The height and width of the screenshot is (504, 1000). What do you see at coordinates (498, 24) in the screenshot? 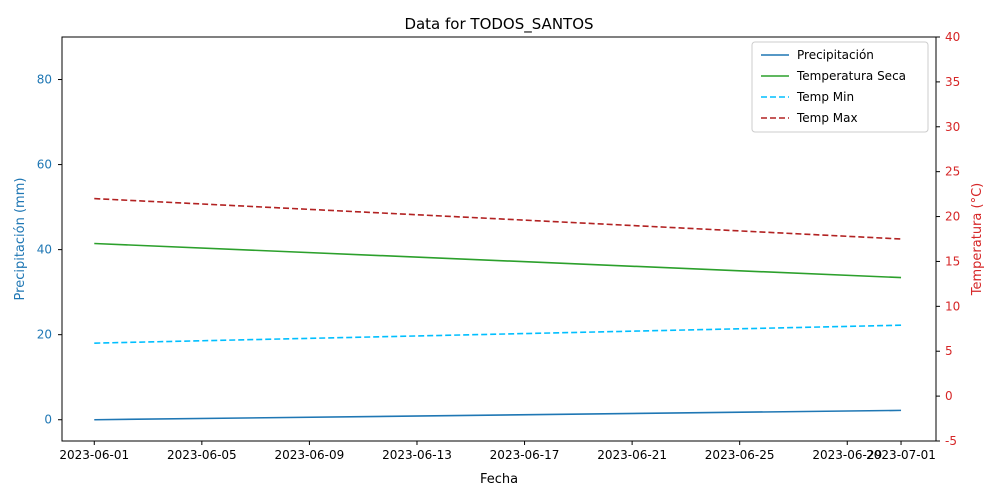
I see `chart-title: Data for TODOS_SANTOS` at bounding box center [498, 24].